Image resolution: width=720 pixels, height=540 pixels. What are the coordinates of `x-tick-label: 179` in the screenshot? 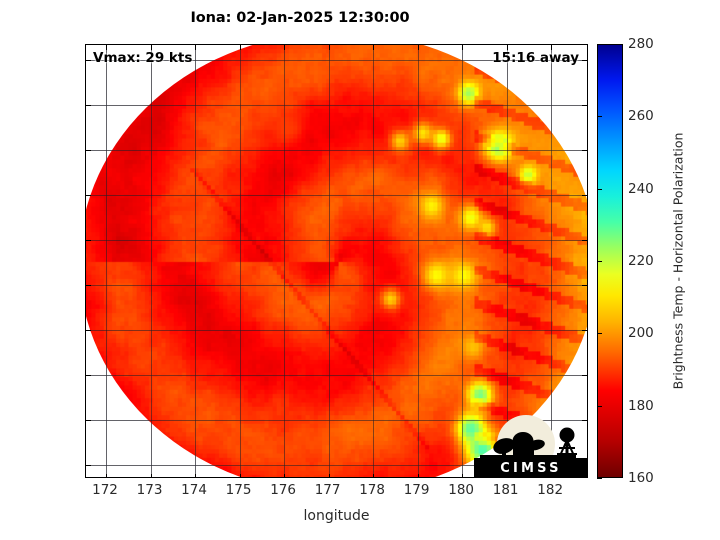 It's located at (416, 490).